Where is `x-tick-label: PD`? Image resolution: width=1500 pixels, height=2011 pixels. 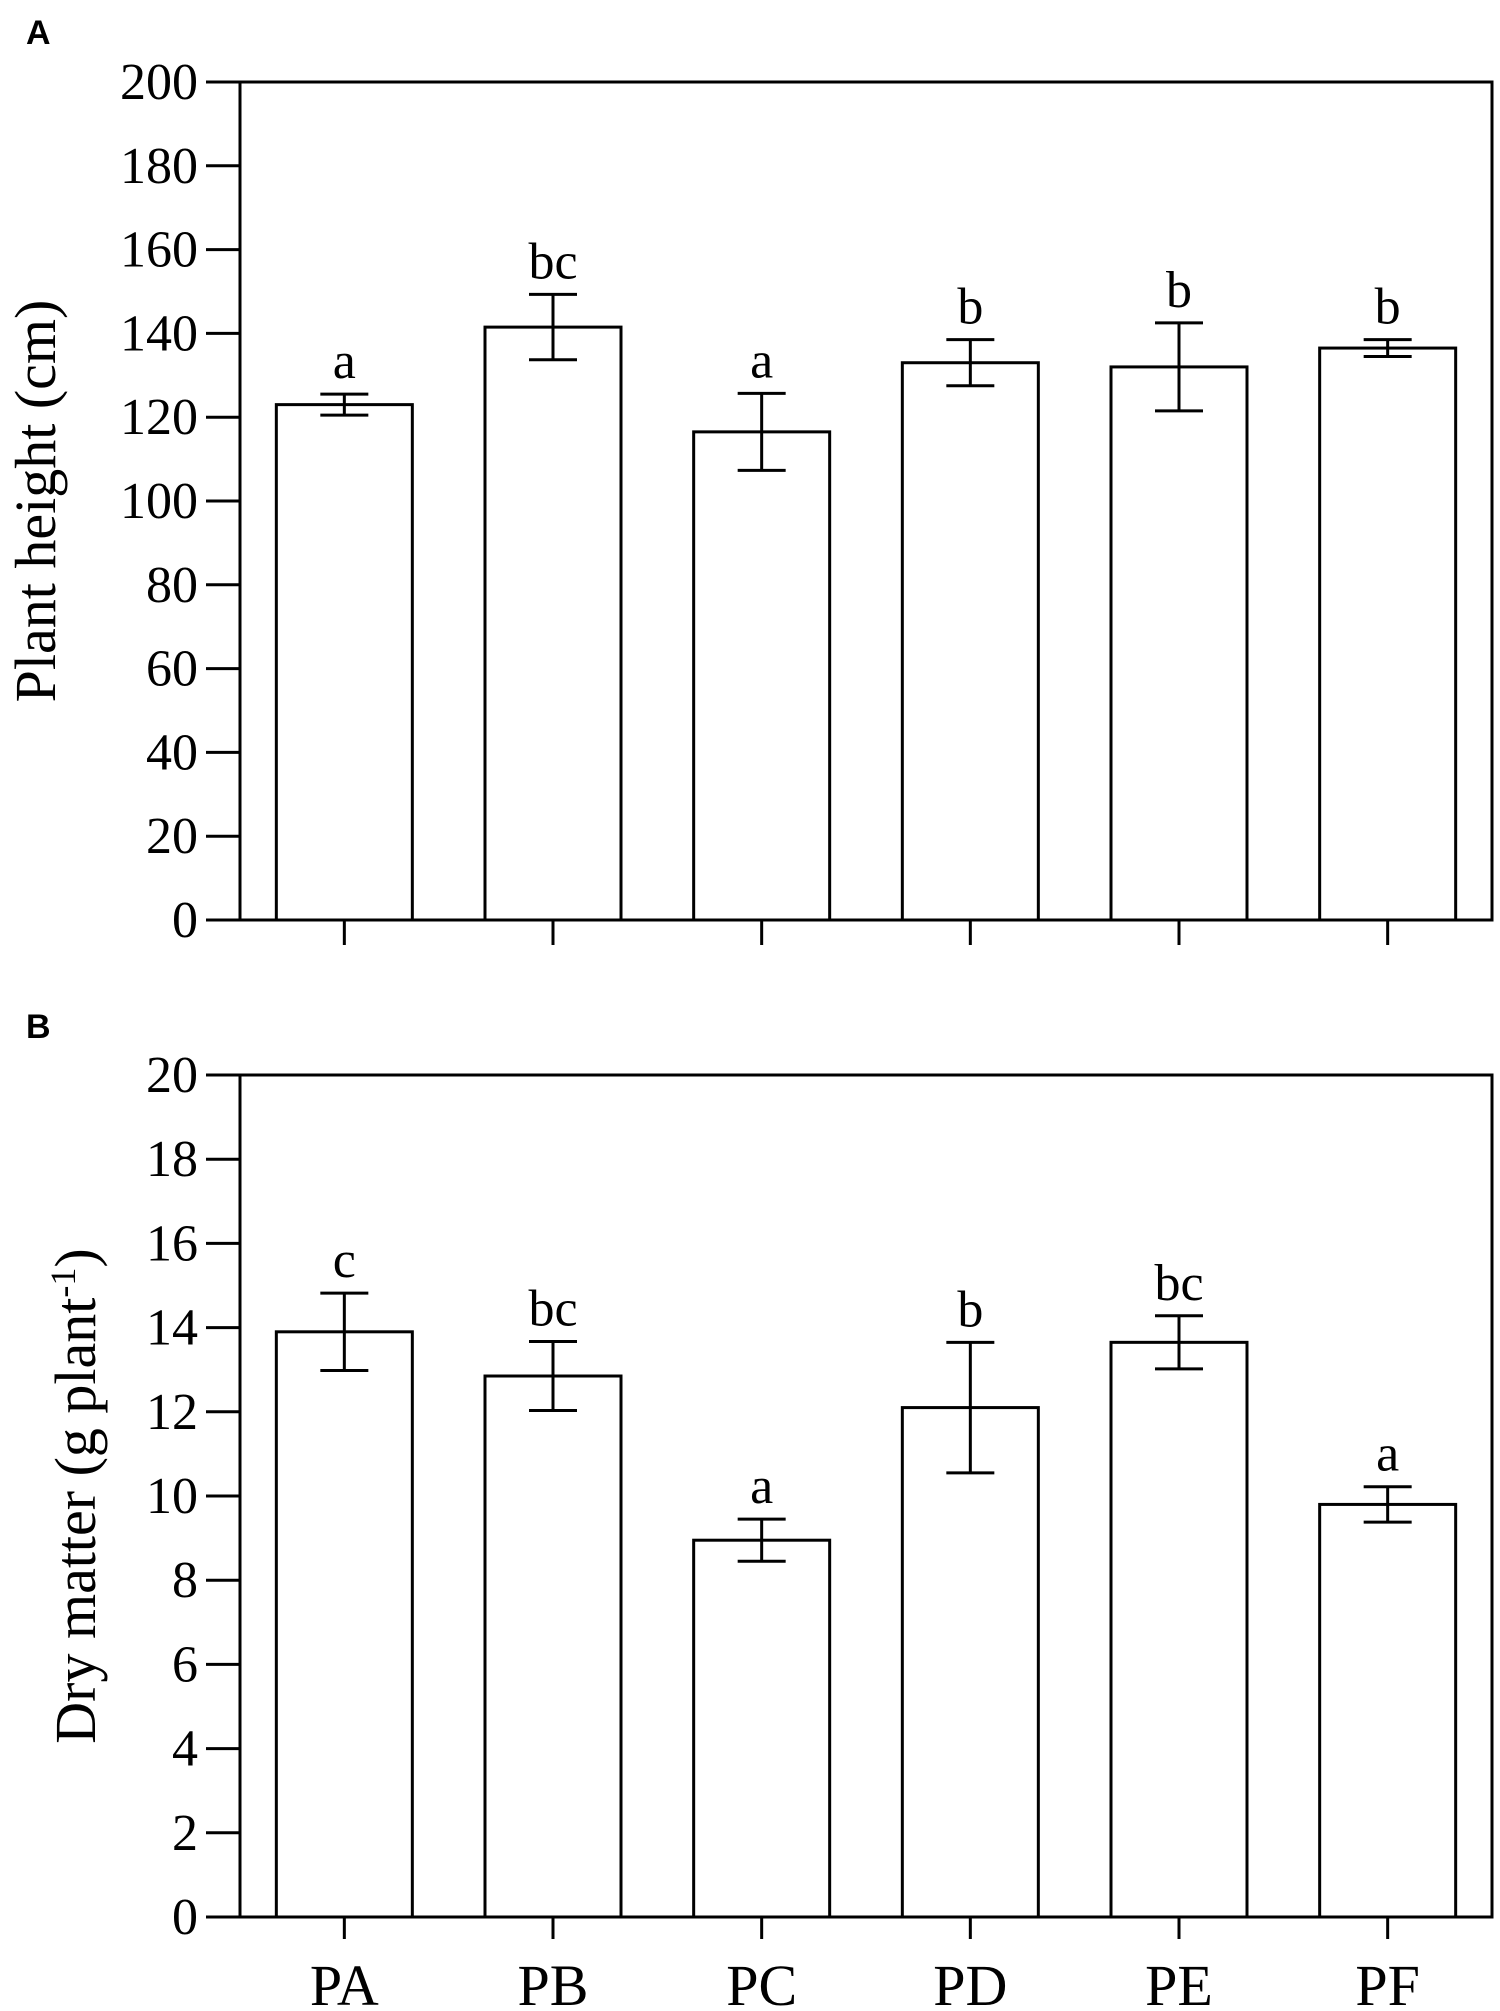 x-tick-label: PD is located at coordinates (970, 1982).